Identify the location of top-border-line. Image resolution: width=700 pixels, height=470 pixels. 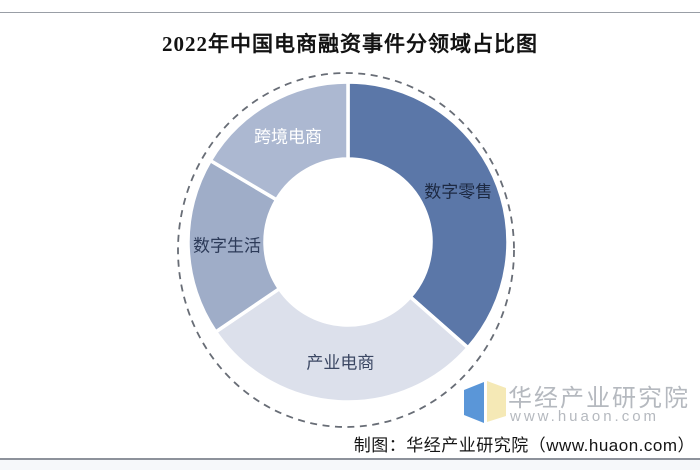
(350, 12).